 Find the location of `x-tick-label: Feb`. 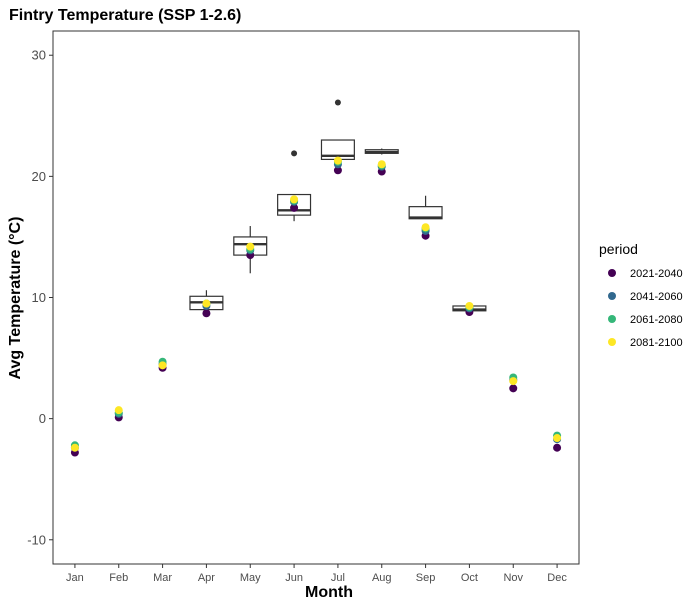

x-tick-label: Feb is located at coordinates (118, 578).